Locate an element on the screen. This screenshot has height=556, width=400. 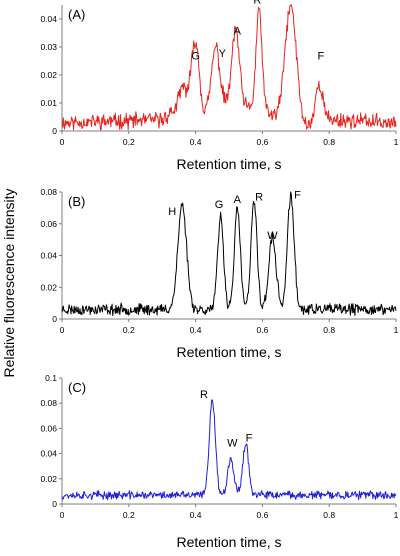
peak-label: Y is located at coordinates (223, 54).